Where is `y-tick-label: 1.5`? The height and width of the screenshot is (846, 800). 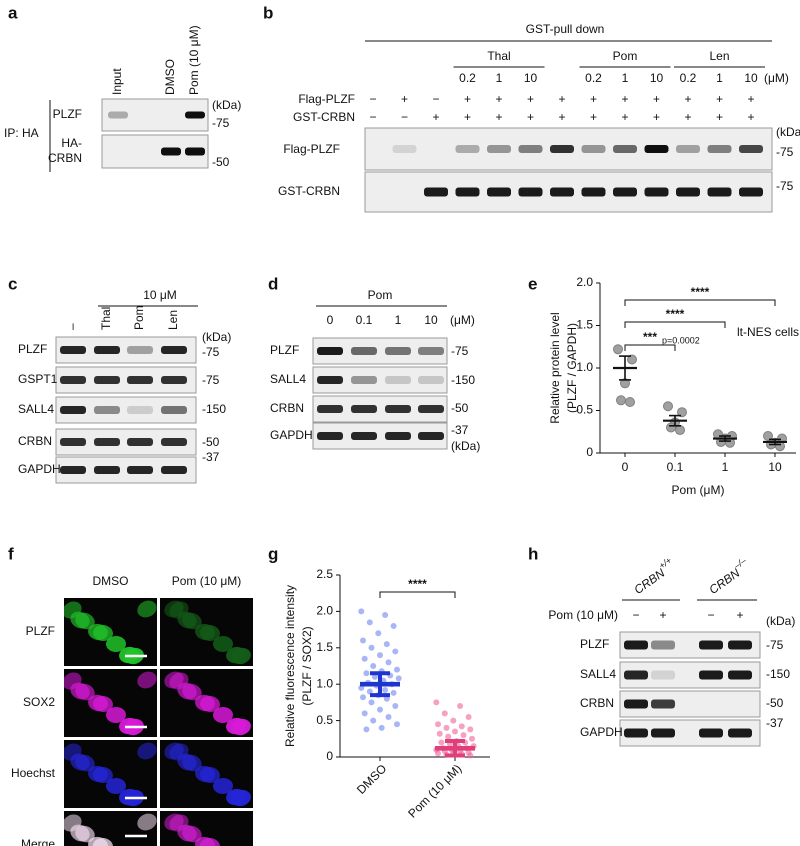
y-tick-label: 1.5 is located at coordinates (324, 647).